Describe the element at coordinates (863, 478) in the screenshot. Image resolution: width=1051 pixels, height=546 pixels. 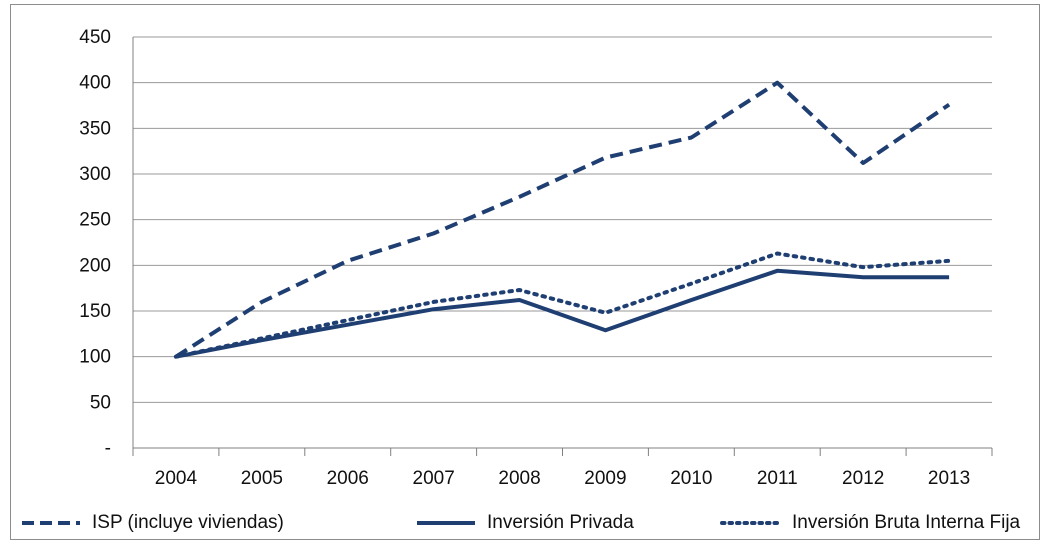
I see `x-tick-label: 2012` at that location.